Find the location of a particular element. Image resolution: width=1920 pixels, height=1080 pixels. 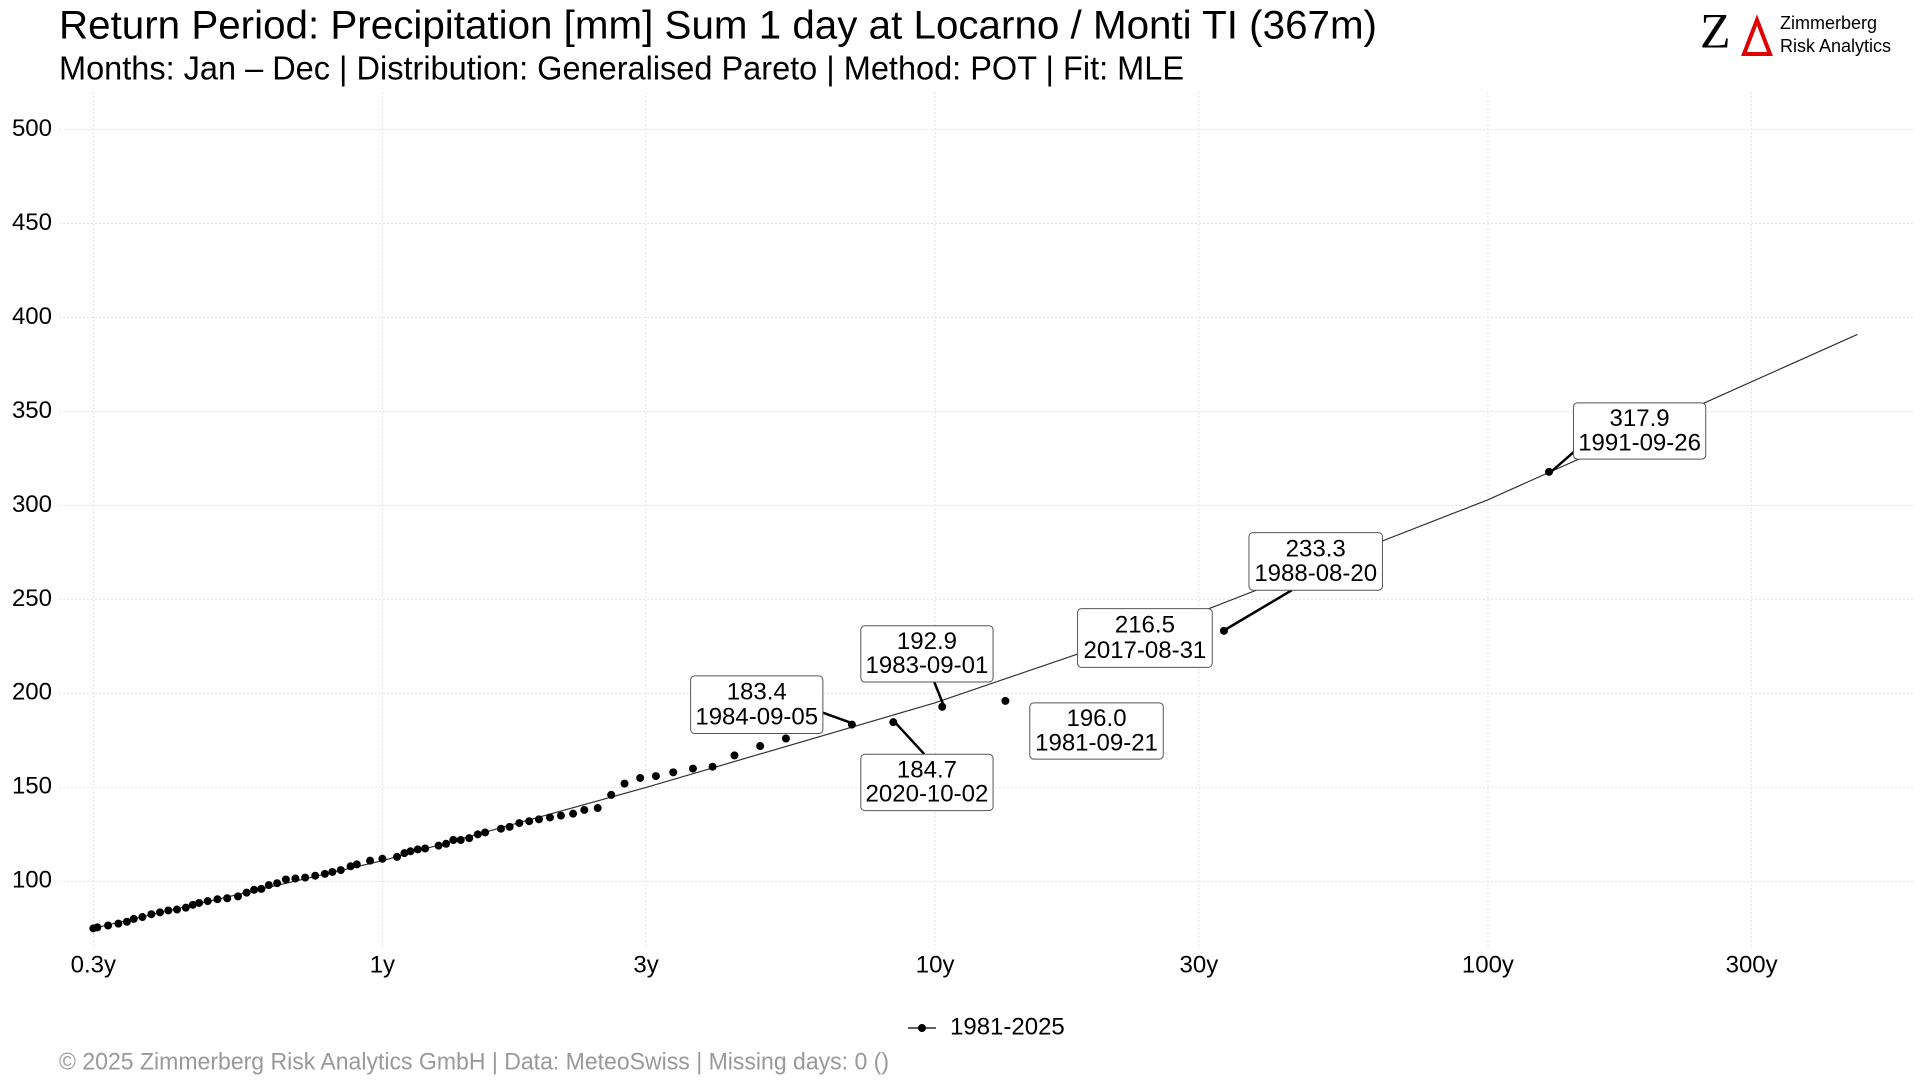

annotation-value: 317.9 is located at coordinates (1640, 418).